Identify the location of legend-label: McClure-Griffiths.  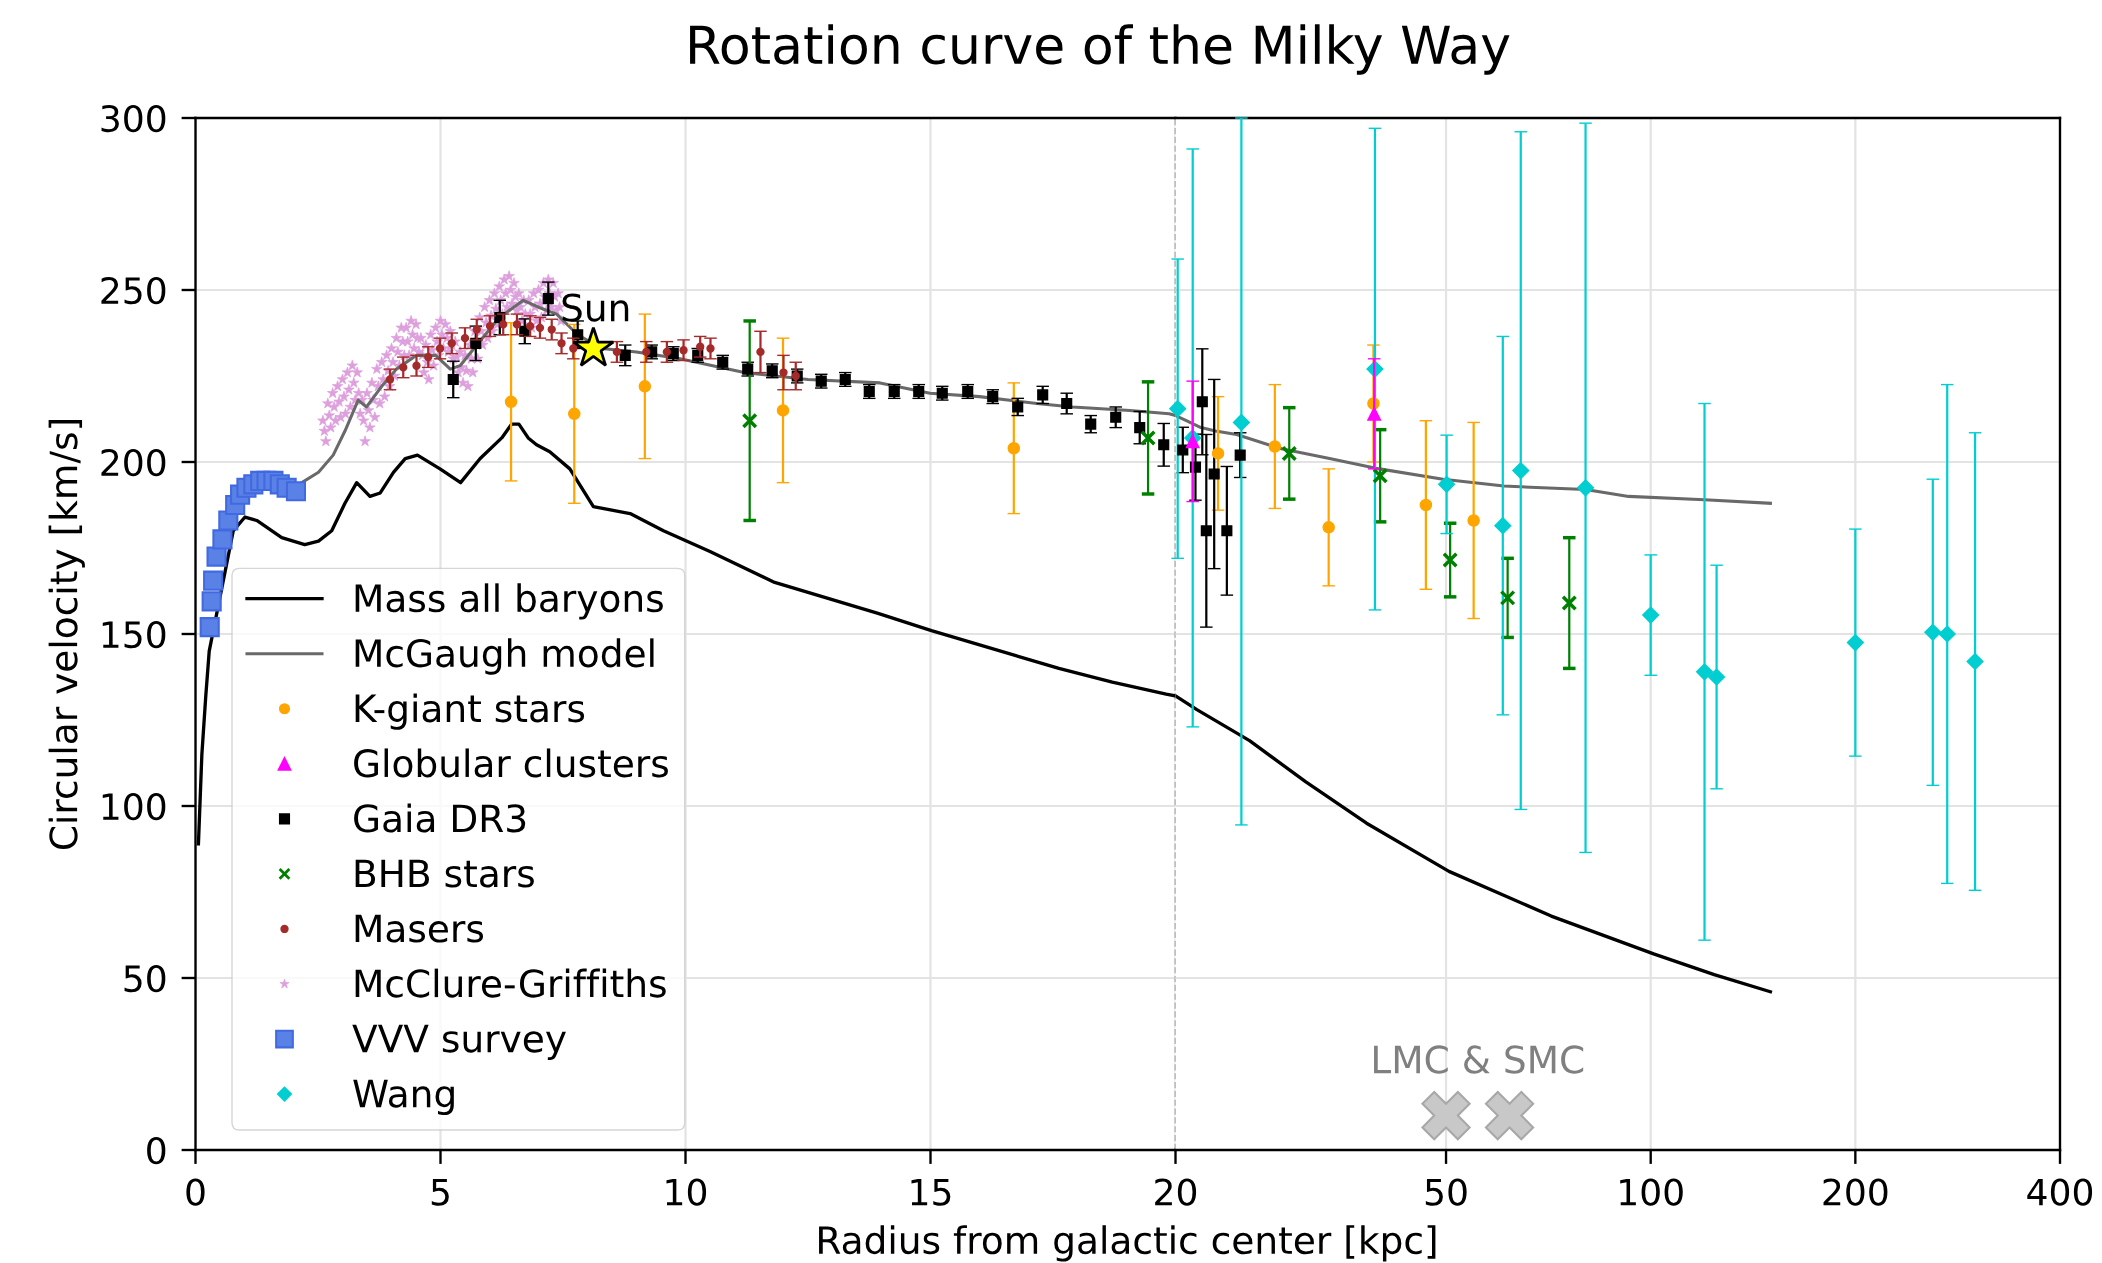
(510, 983).